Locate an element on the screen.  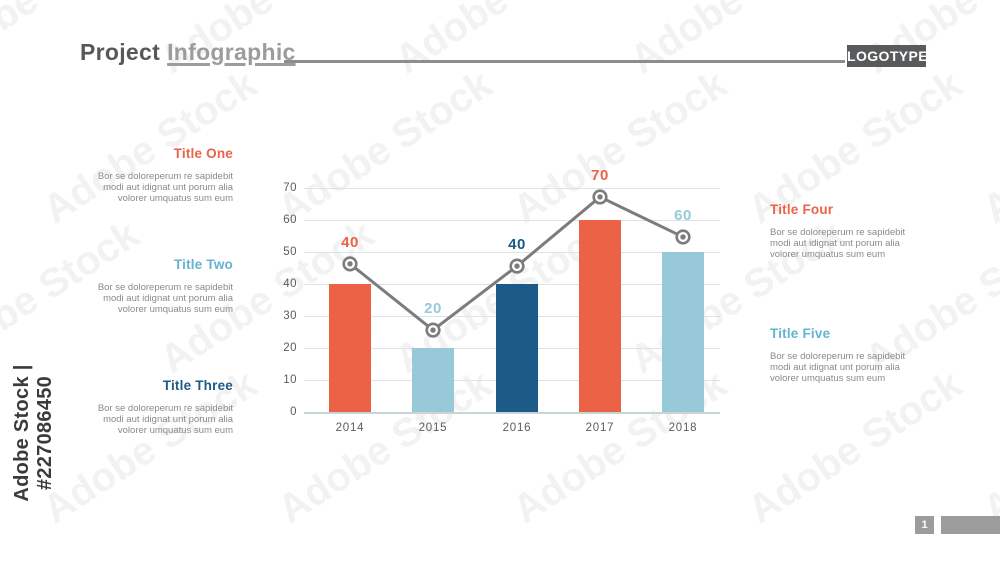
section-heading: Title Five is located at coordinates (800, 333).